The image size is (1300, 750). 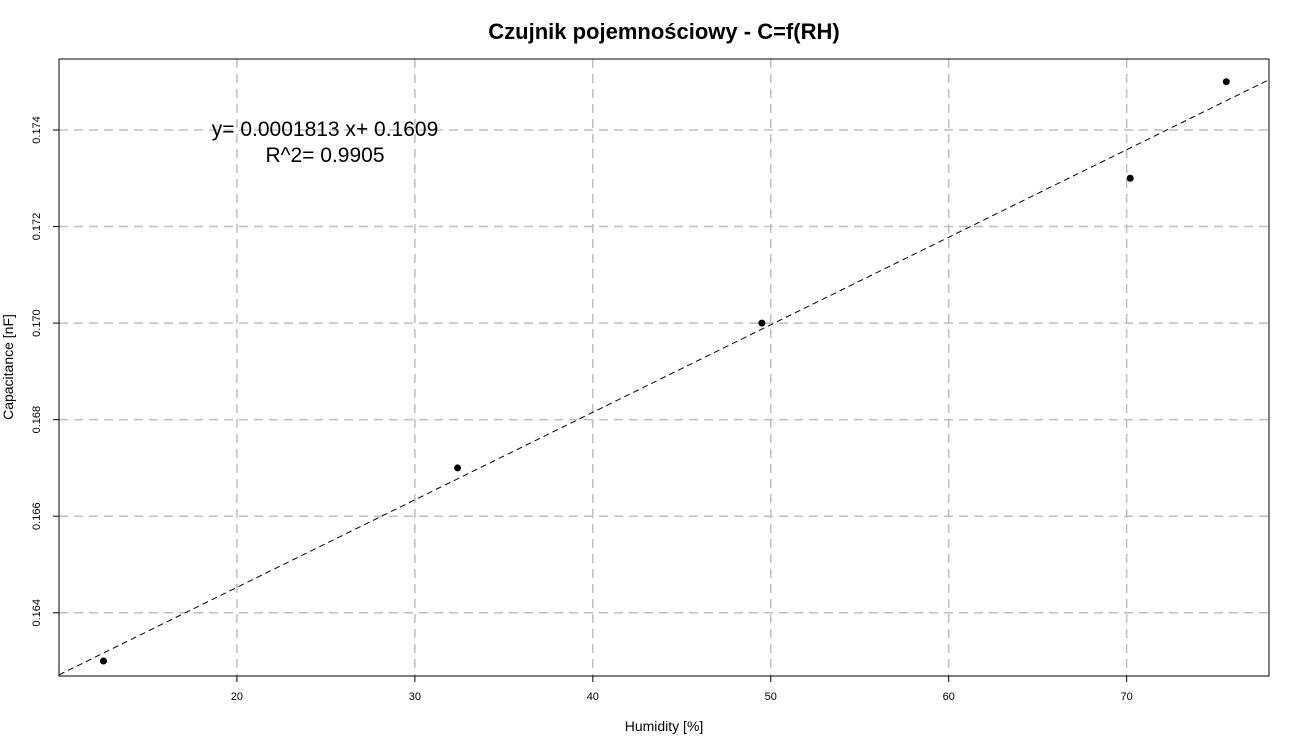 I want to click on x-tick-label: 30, so click(x=415, y=697).